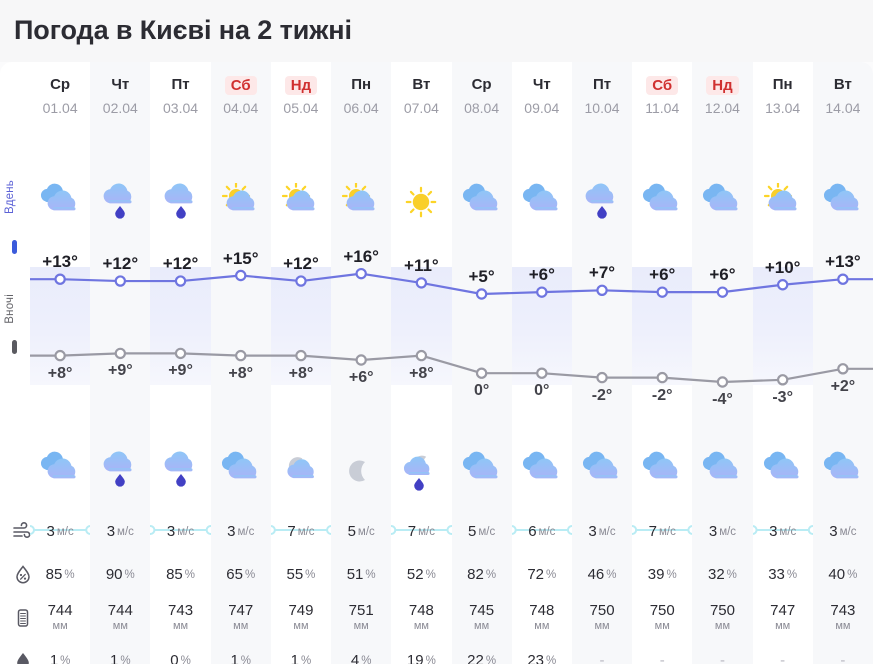 This screenshot has width=873, height=664. What do you see at coordinates (662, 85) in the screenshot?
I see `day-name: Сб` at bounding box center [662, 85].